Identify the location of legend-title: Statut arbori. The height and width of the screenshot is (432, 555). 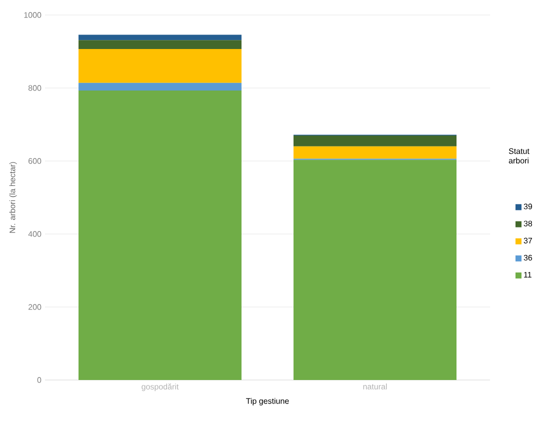
(519, 156).